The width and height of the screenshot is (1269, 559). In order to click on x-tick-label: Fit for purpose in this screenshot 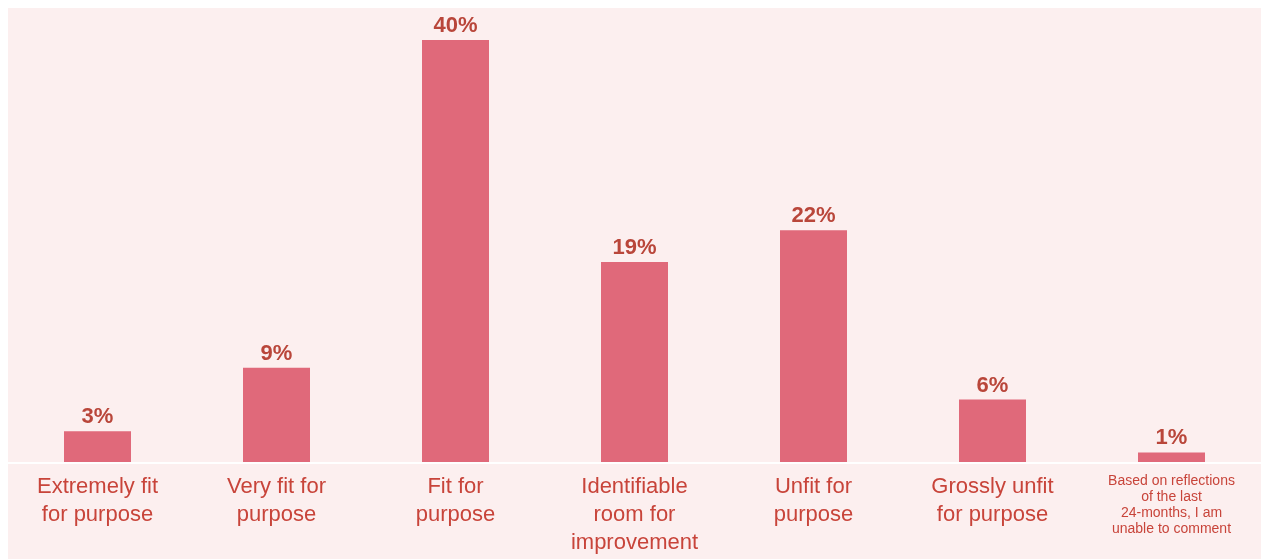, I will do `click(455, 499)`.